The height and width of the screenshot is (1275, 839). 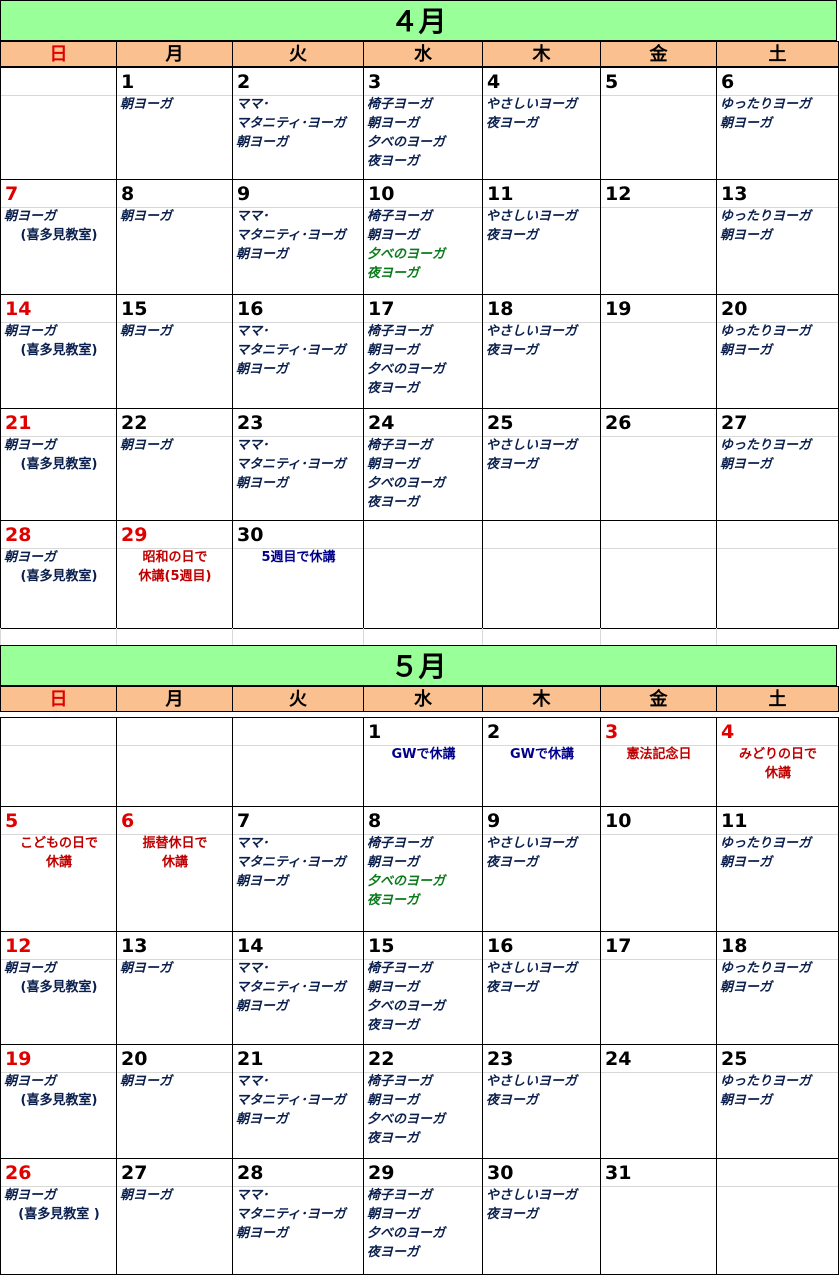 What do you see at coordinates (298, 351) in the screenshot?
I see `day-cell: 16 ママ･ マタニティ･ヨーガ 朝ヨーガ` at bounding box center [298, 351].